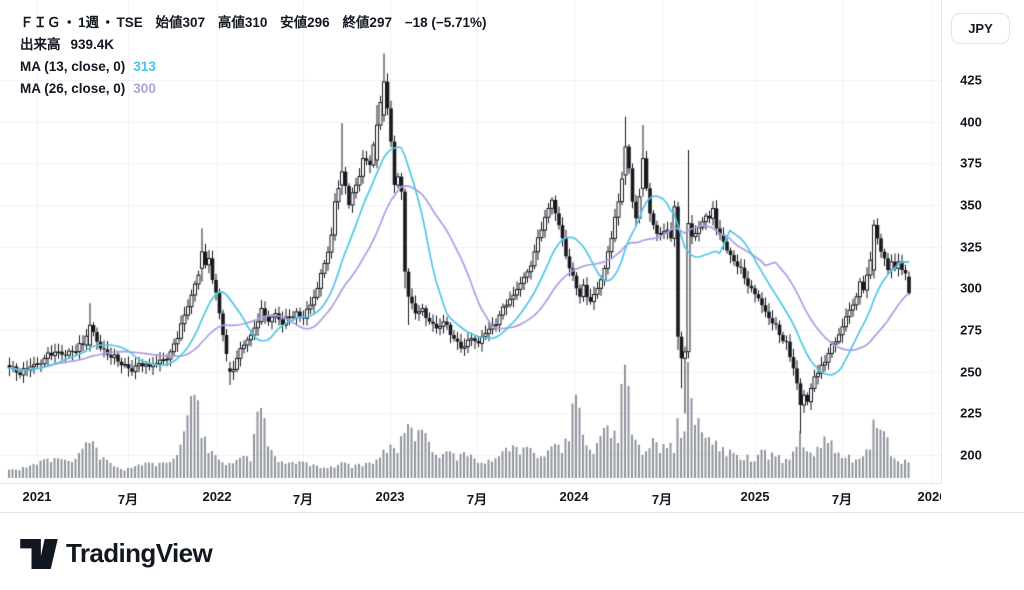  What do you see at coordinates (971, 80) in the screenshot?
I see `price-axis-label: 425` at bounding box center [971, 80].